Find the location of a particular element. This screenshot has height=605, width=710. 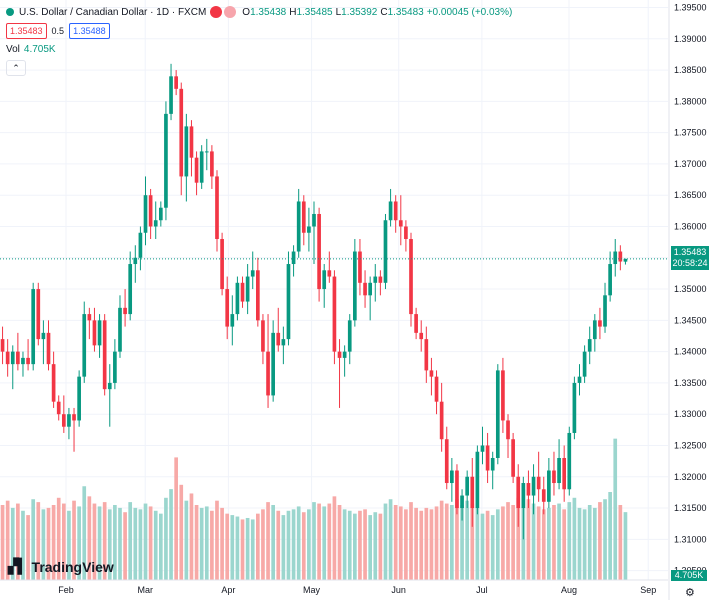

buy-button: 1.35488 is located at coordinates (89, 31).